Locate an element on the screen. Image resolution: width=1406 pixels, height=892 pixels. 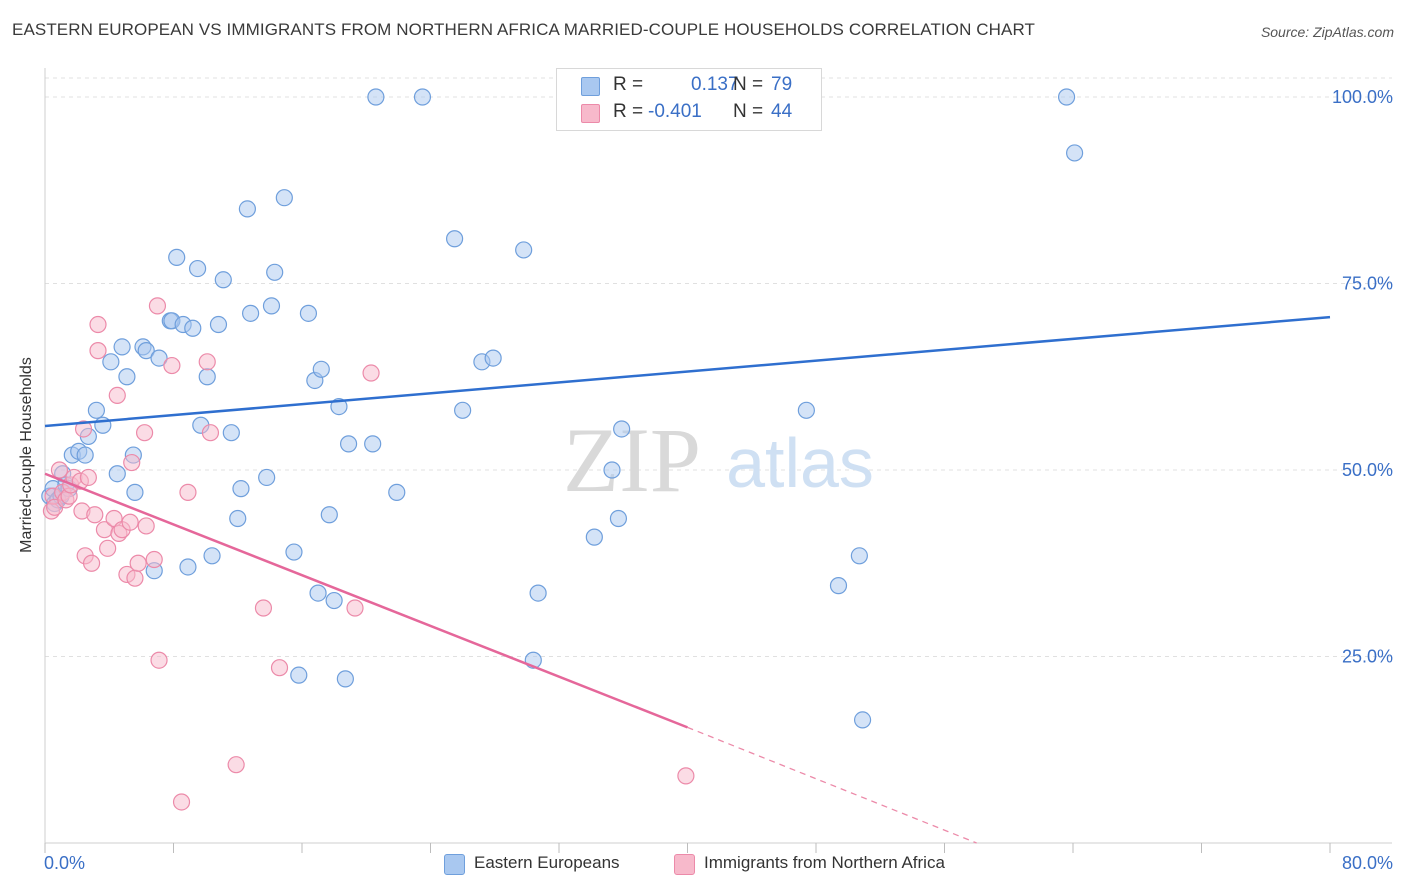
legend-label: Immigrants from Northern Africa is located at coordinates (824, 862).